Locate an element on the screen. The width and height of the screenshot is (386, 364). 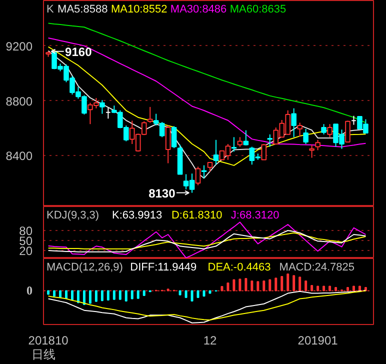
ref-line-label: 0 is located at coordinates (29, 291).